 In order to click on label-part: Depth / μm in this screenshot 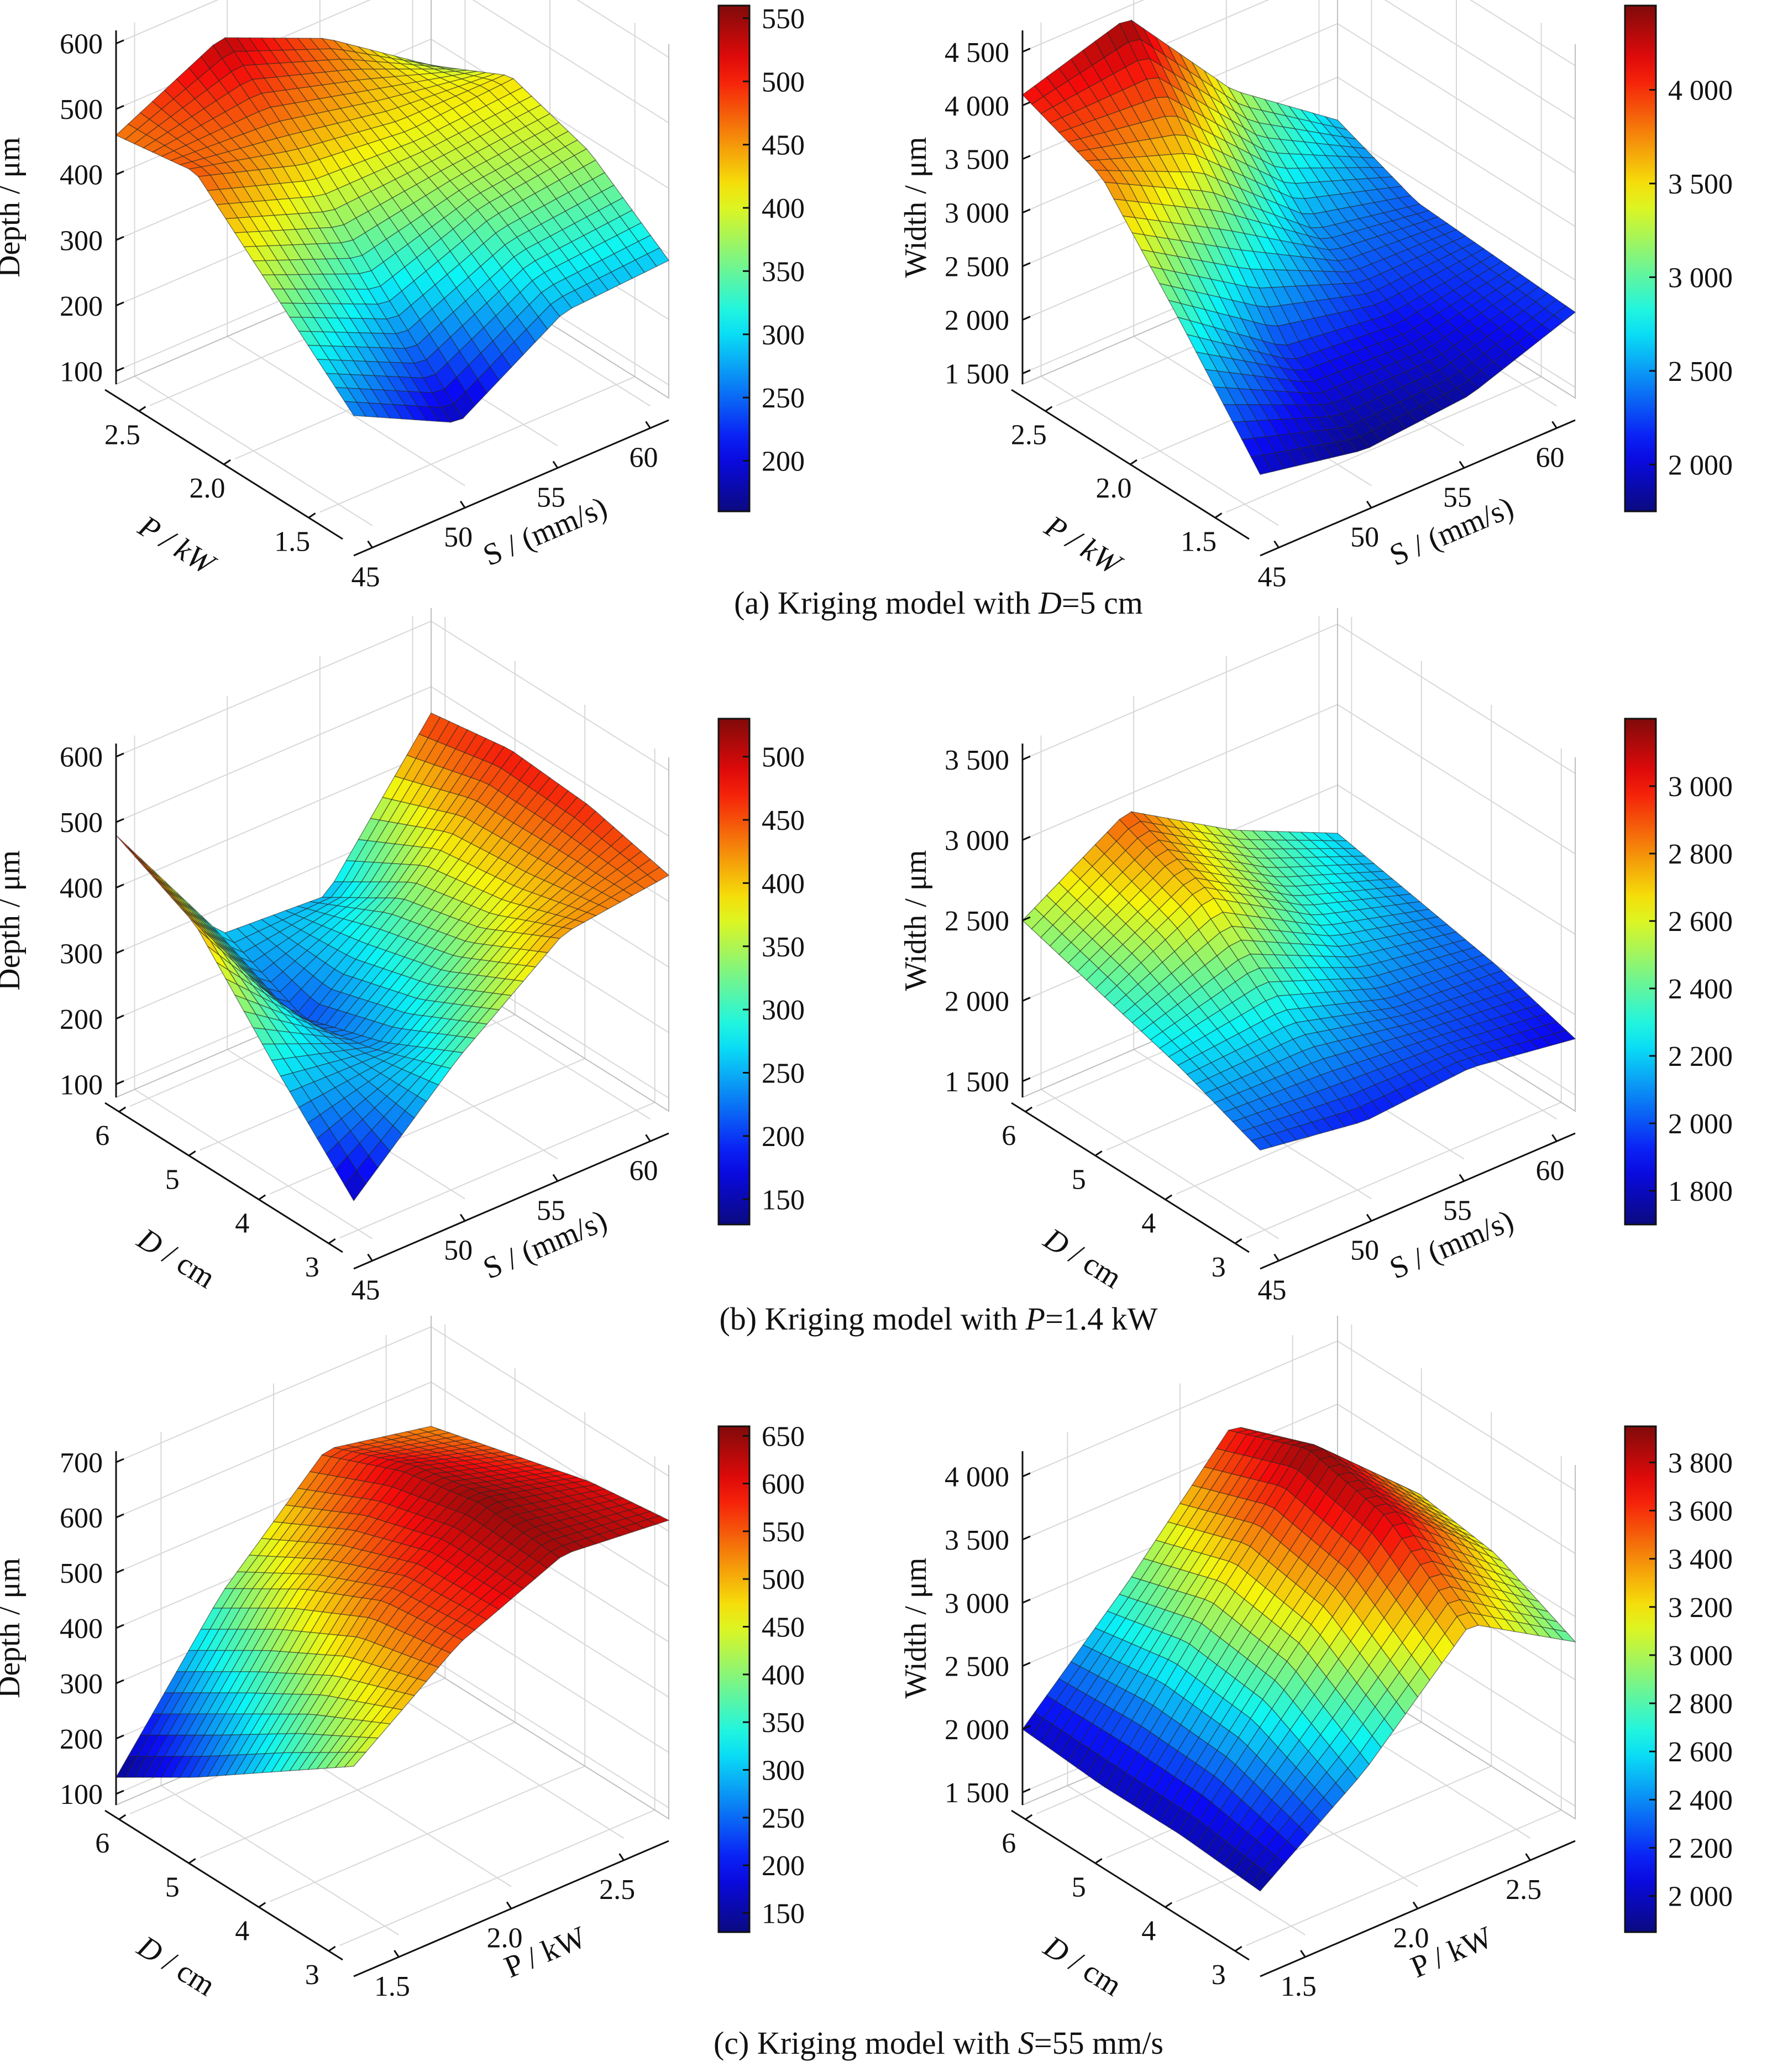, I will do `click(14, 208)`.